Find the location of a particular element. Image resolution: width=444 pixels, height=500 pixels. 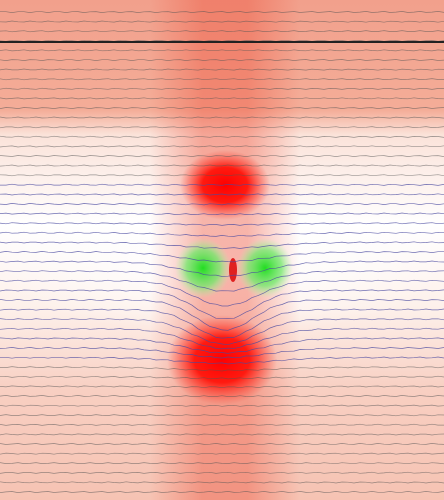

red-blob-lower is located at coordinates (222, 360).